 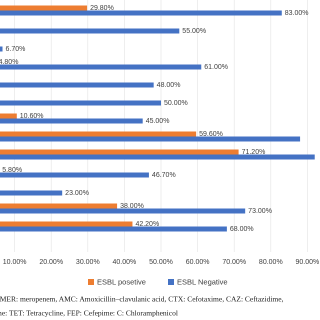 I want to click on value-label: 68.00%, so click(x=242, y=229).